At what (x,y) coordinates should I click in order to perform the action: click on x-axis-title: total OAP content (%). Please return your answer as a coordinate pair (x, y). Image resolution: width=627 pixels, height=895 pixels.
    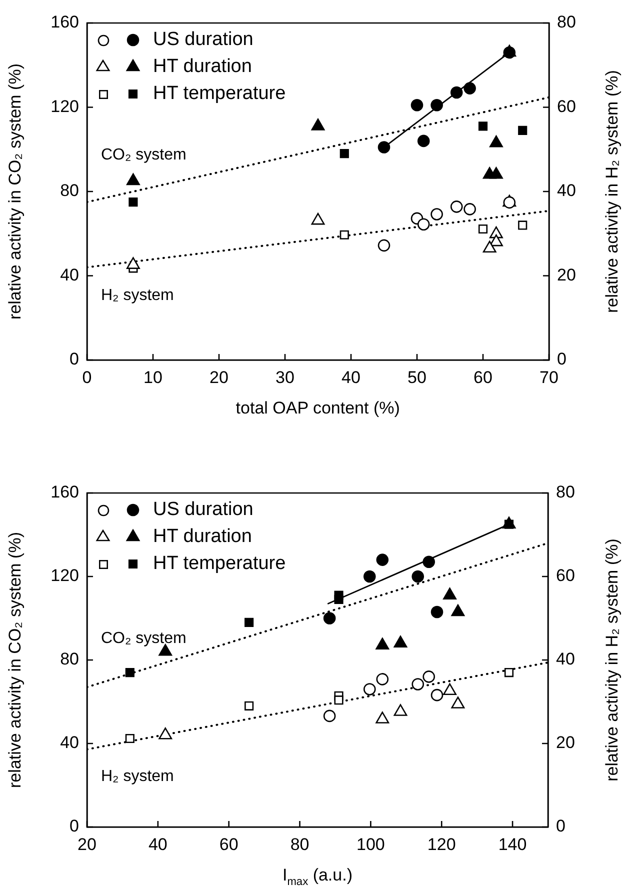
    Looking at the image, I should click on (318, 408).